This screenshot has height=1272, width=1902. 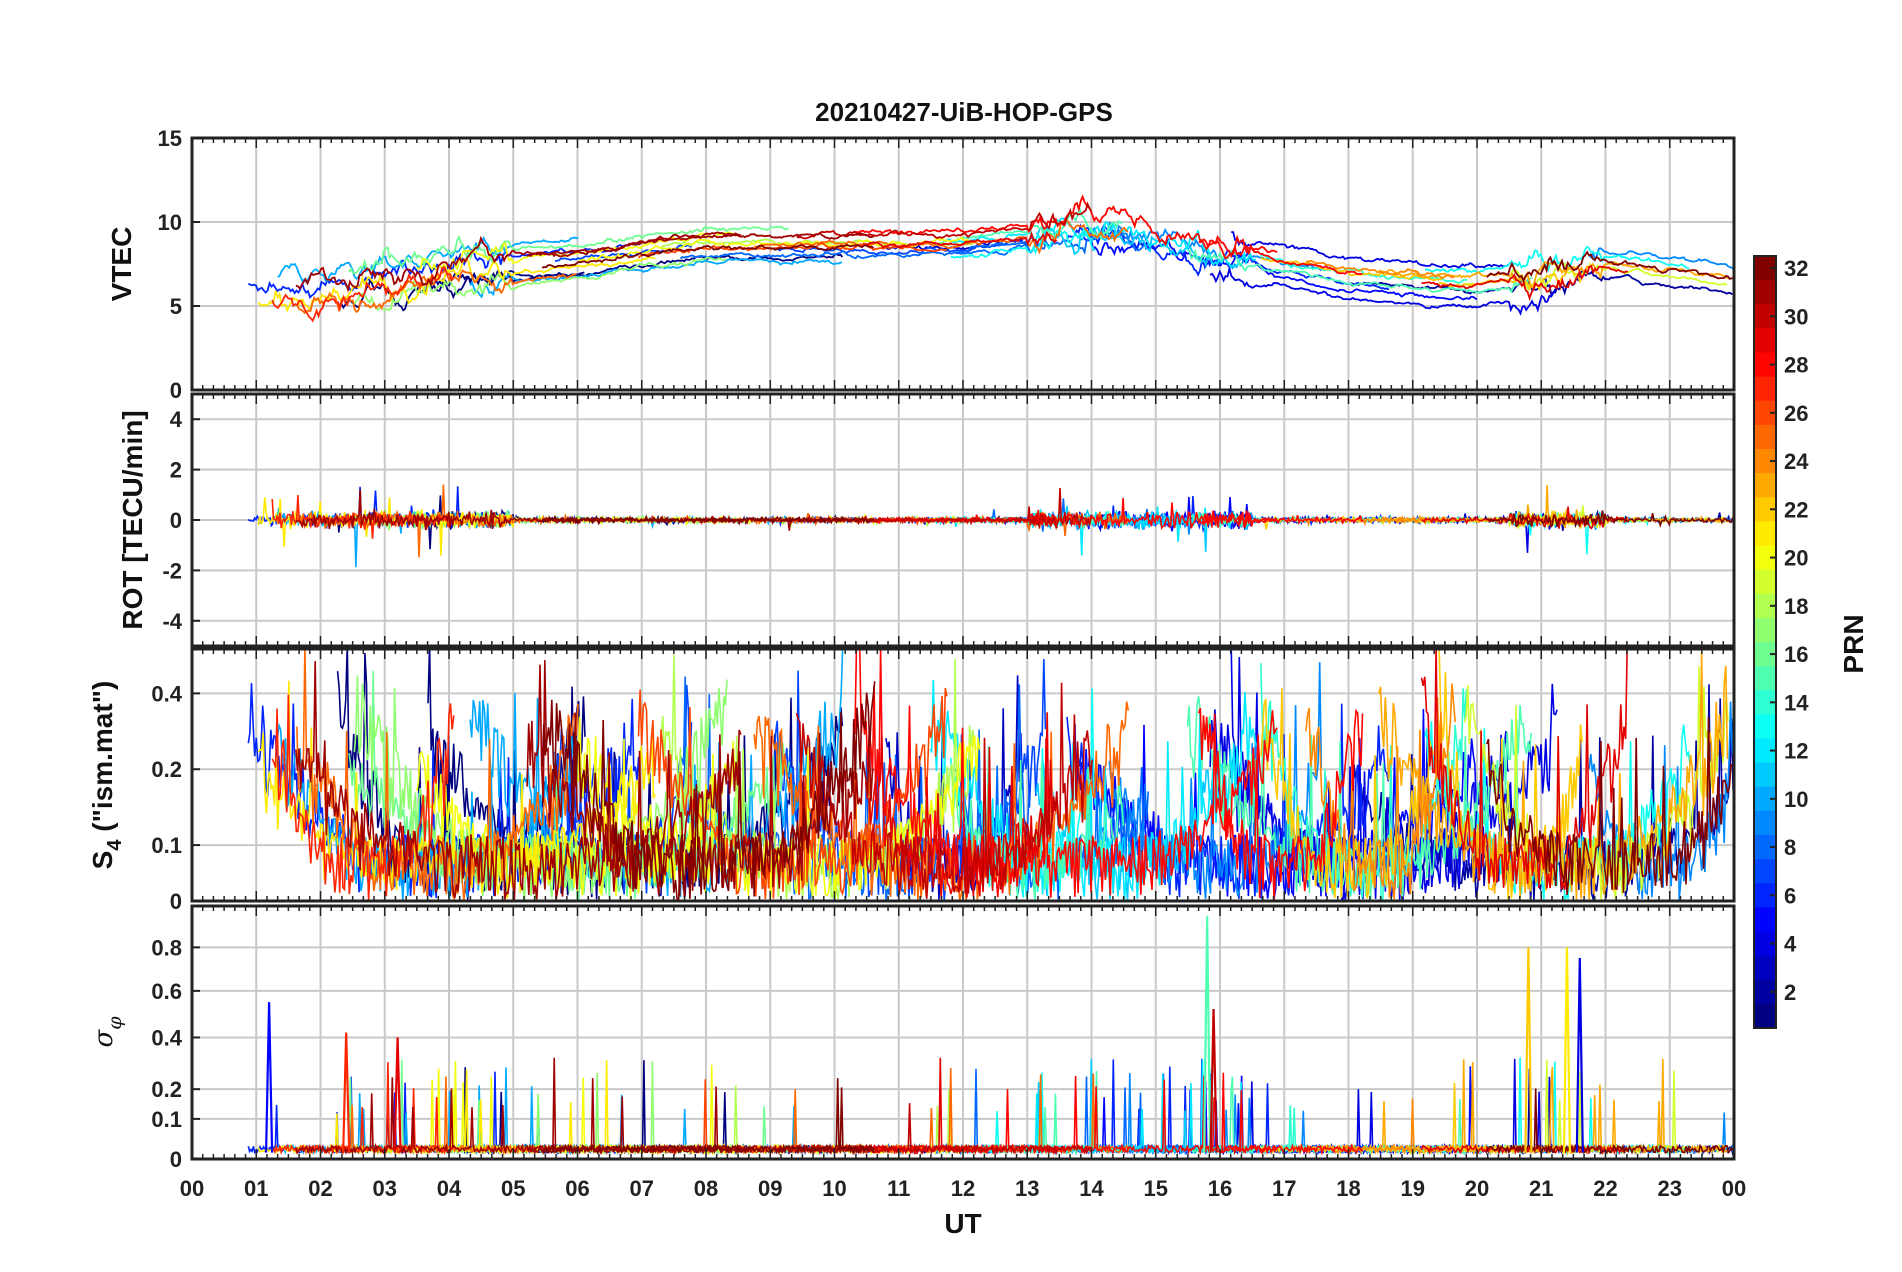 I want to click on x-tick-label: 05, so click(x=513, y=1188).